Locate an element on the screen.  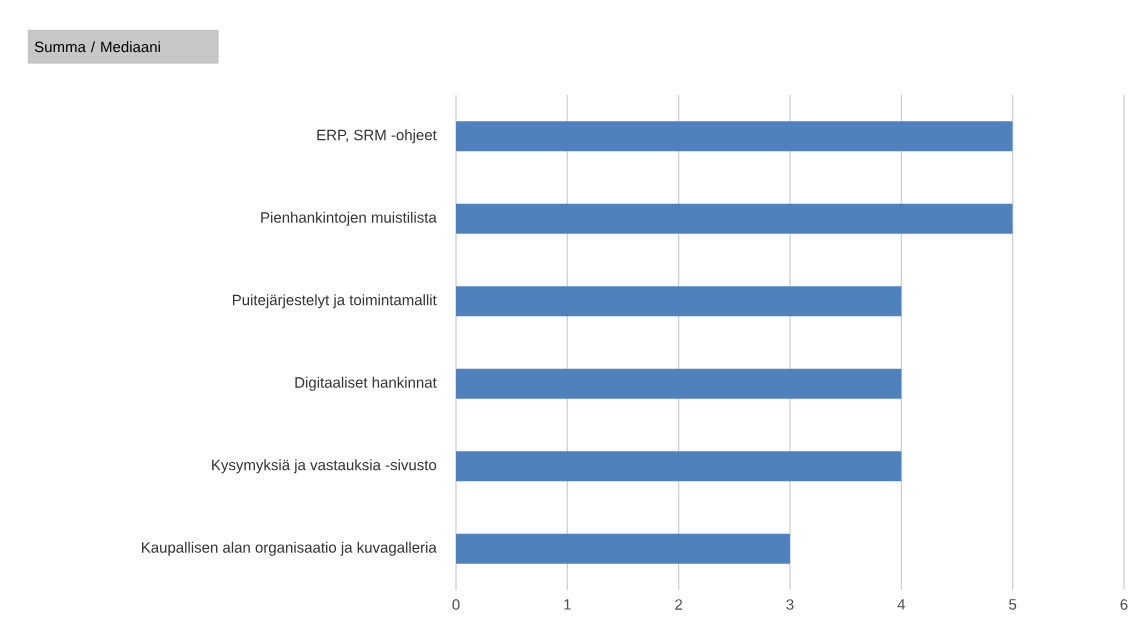
x-tick-label: 1 is located at coordinates (567, 604).